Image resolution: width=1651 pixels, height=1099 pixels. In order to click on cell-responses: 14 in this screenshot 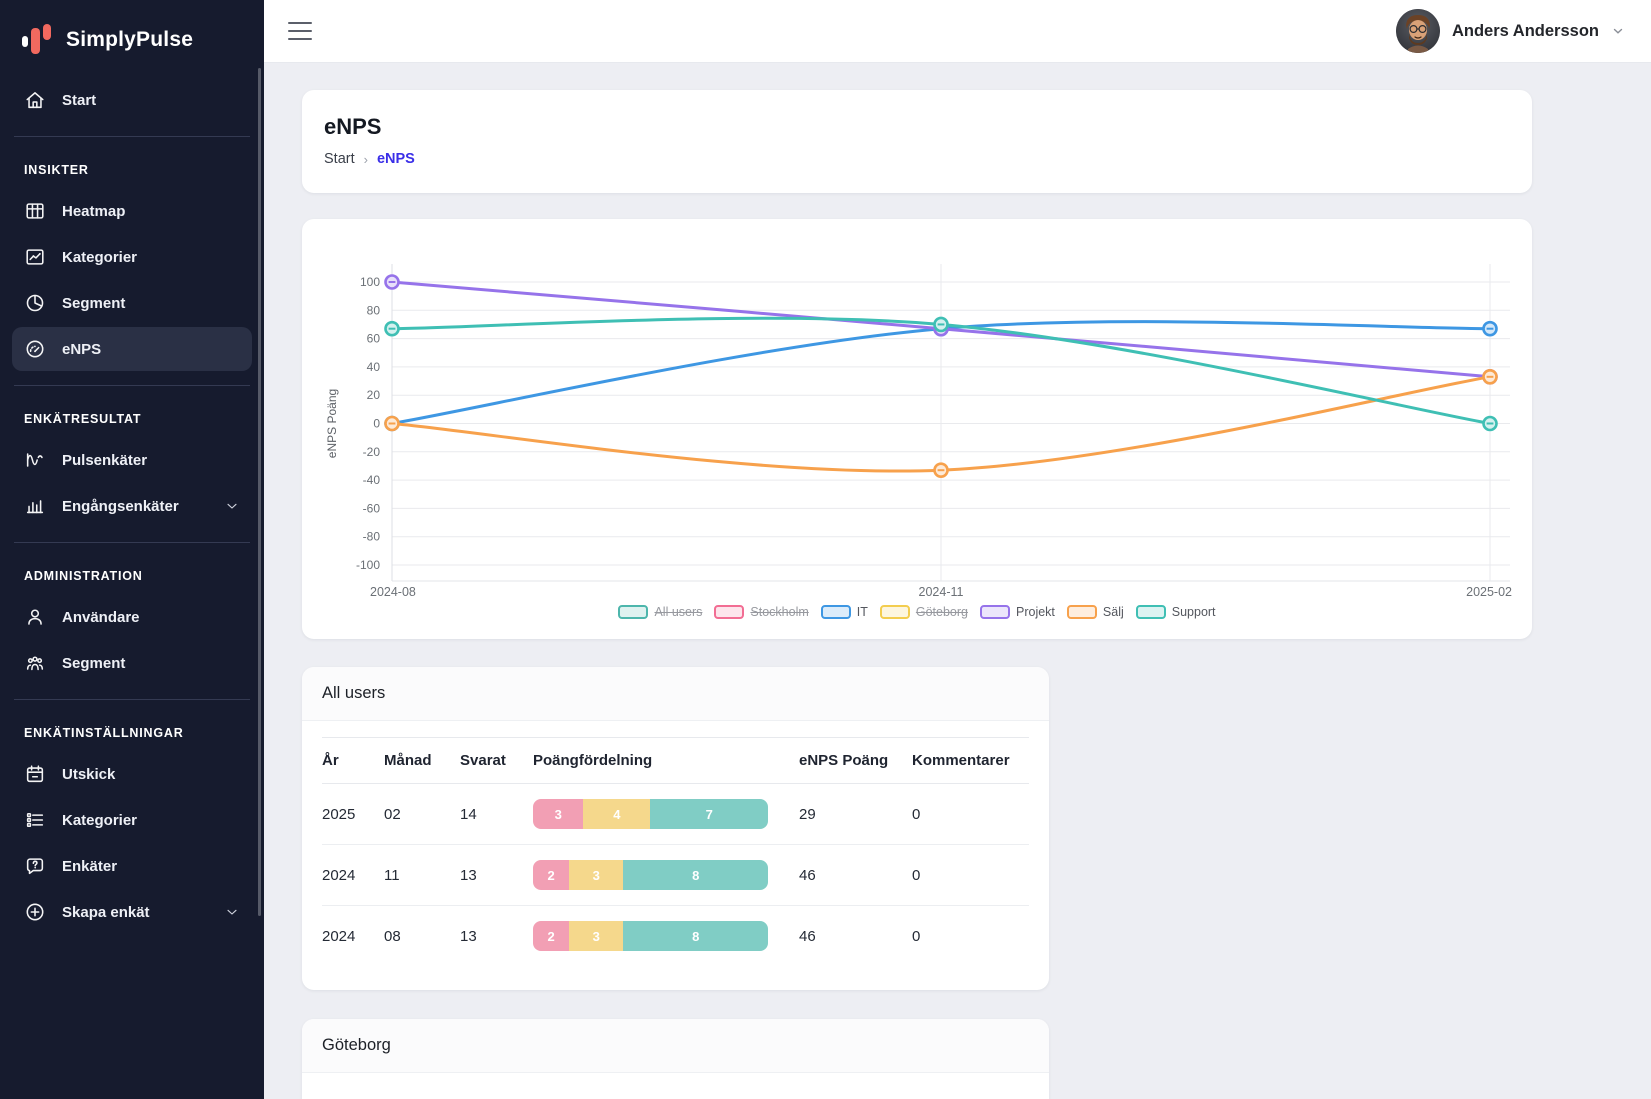, I will do `click(496, 814)`.